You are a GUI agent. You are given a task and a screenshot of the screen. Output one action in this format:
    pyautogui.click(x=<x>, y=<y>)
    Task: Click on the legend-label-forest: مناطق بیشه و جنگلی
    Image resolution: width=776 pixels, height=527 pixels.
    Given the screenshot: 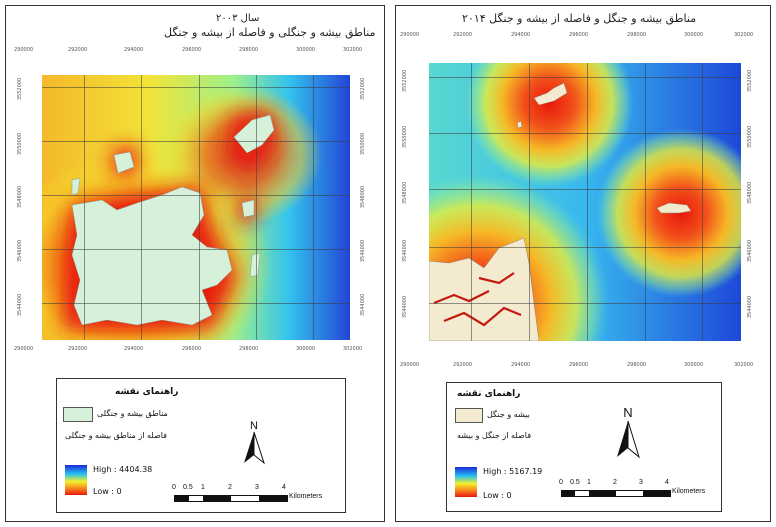 What is the action you would take?
    pyautogui.click(x=132, y=413)
    